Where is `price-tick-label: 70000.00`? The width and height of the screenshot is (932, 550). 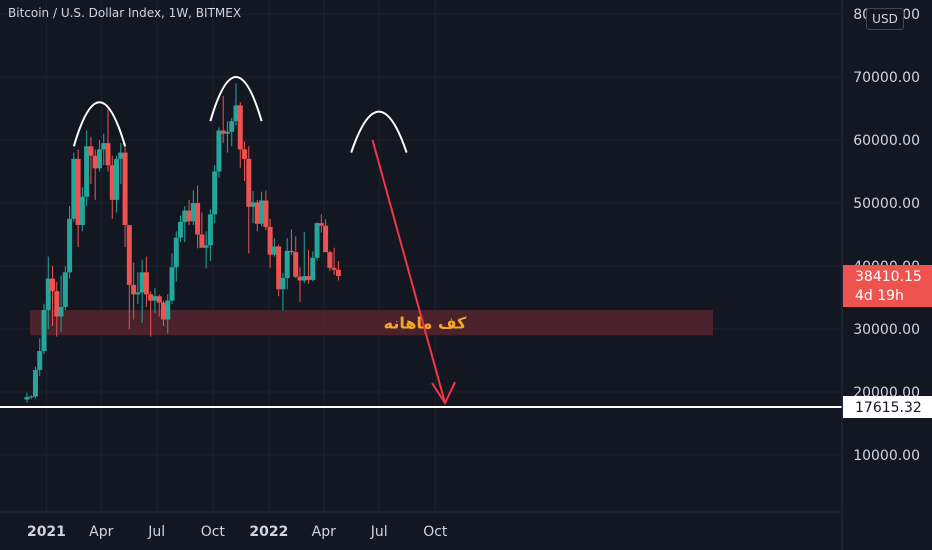 price-tick-label: 70000.00 is located at coordinates (886, 78).